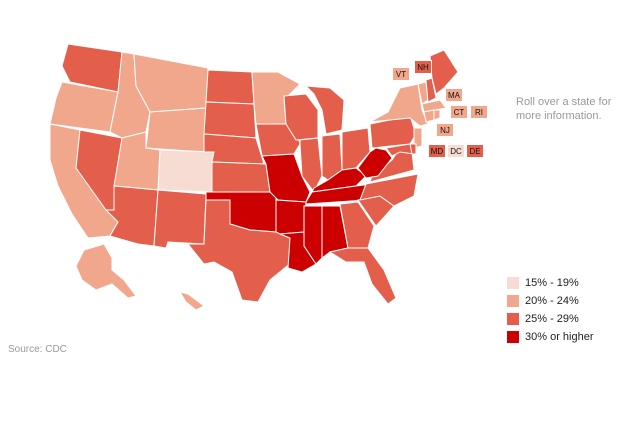 This screenshot has width=640, height=436. Describe the element at coordinates (559, 336) in the screenshot. I see `legend-label: 30% or higher` at that location.